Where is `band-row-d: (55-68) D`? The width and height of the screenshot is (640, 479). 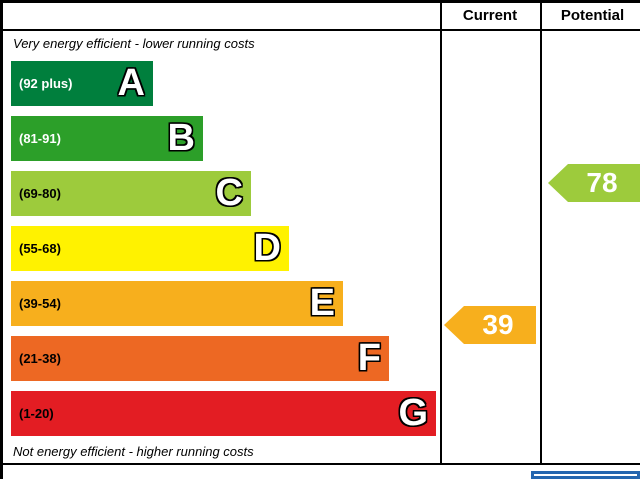
band-row-d: (55-68) D is located at coordinates (150, 248).